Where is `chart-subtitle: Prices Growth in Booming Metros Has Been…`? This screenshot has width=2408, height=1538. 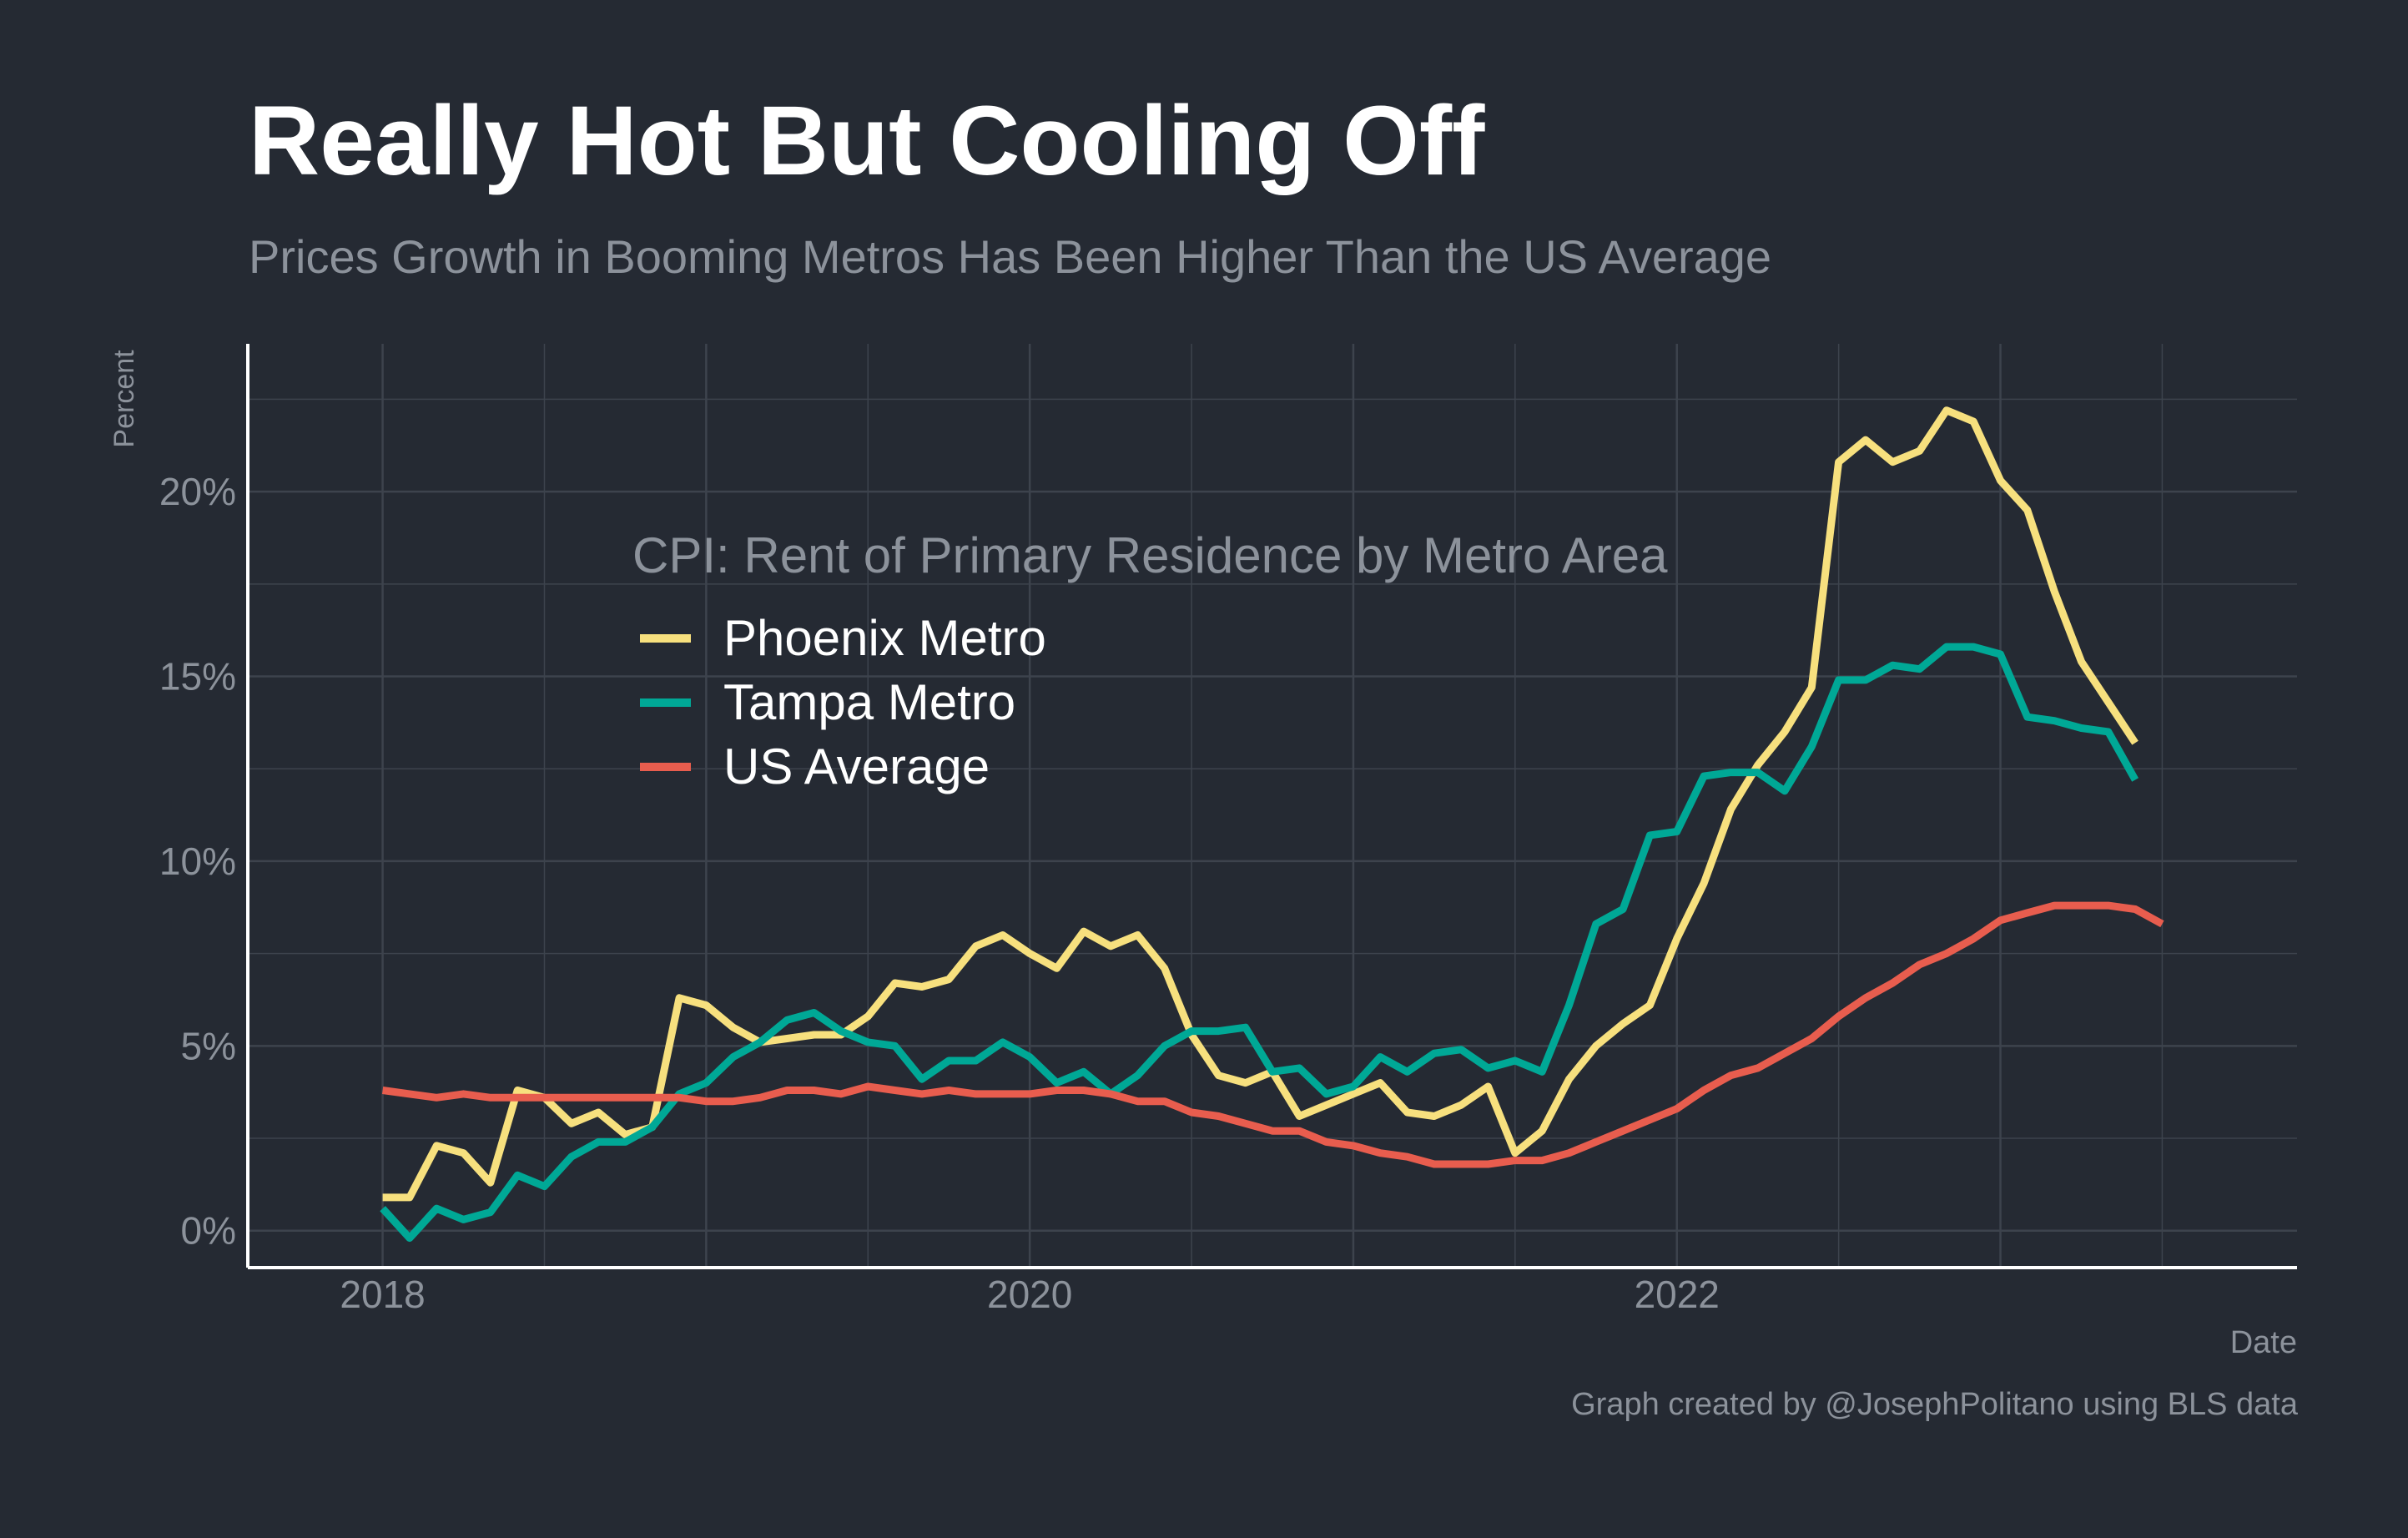
chart-subtitle: Prices Growth in Booming Metros Has Been… is located at coordinates (1010, 256).